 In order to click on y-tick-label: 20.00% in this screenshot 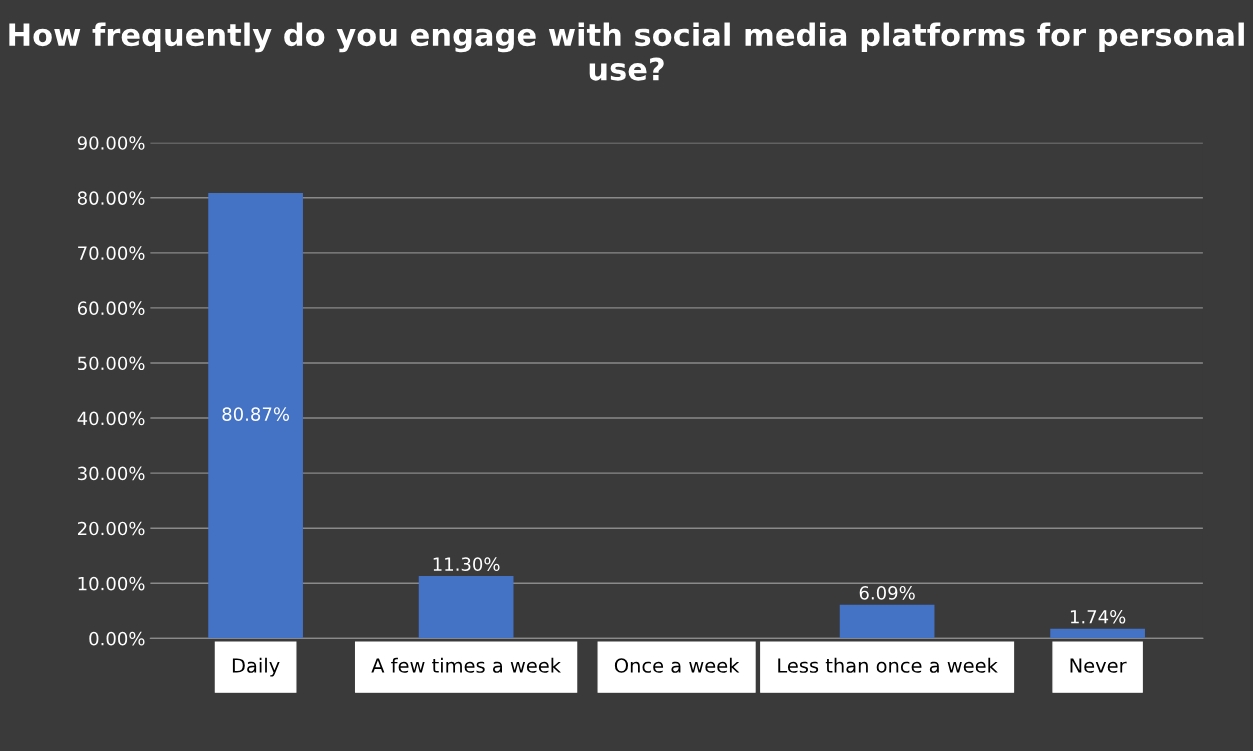, I will do `click(111, 528)`.